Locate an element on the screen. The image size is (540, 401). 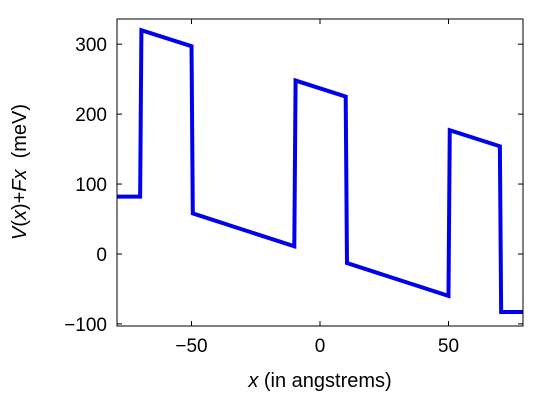
y-tick-label: 0 is located at coordinates (101, 255).